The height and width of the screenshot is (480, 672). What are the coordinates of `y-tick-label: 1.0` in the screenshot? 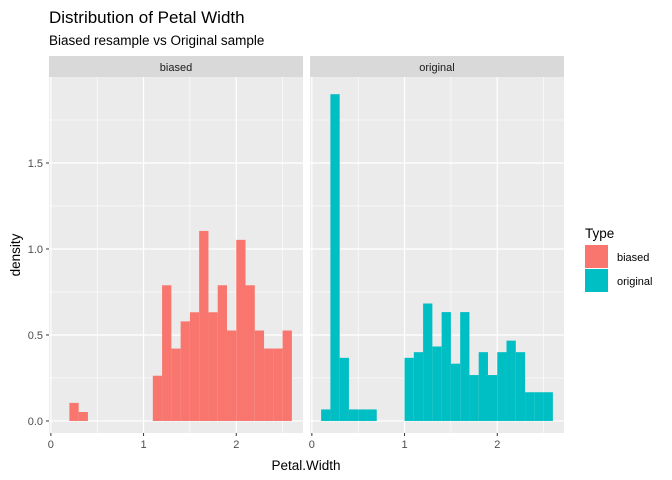 It's located at (35, 250).